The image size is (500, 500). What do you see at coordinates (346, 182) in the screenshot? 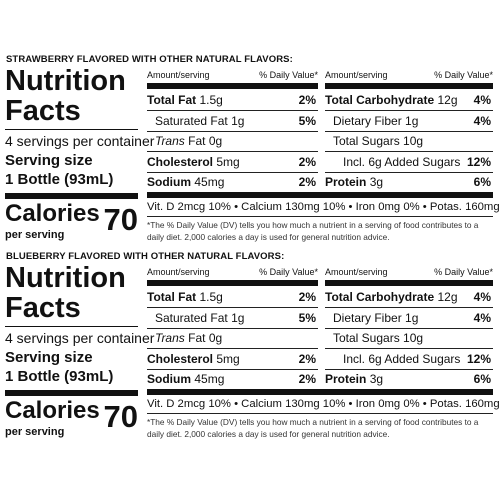
I see `nutrient-name: Protein` at bounding box center [346, 182].